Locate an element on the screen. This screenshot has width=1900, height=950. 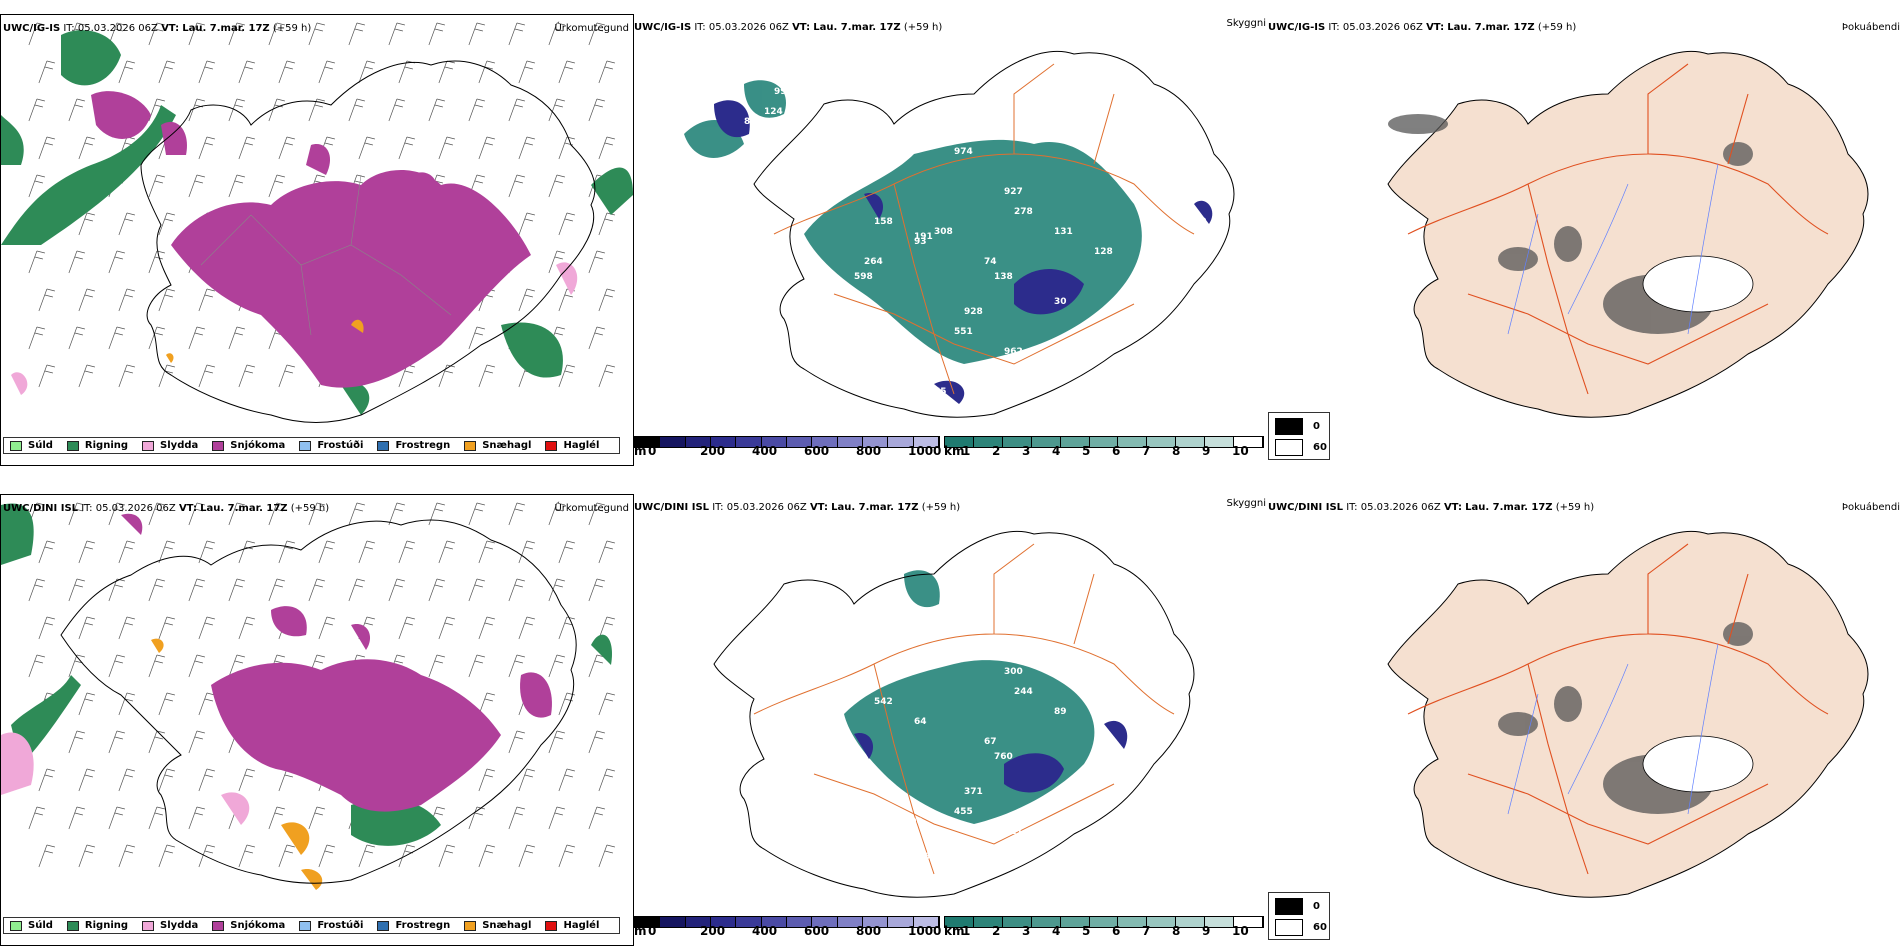
cloud-base-colorbar is located at coordinates (787, 442).